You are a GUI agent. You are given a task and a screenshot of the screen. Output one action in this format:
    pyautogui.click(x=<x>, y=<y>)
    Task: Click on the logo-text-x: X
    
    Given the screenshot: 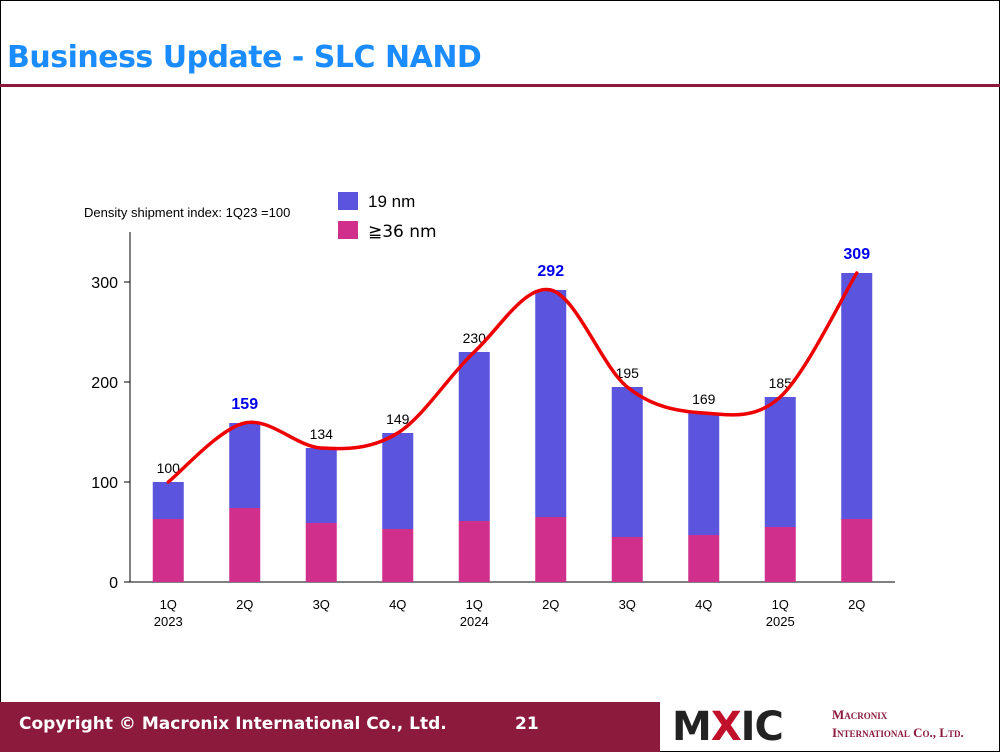 What is the action you would take?
    pyautogui.click(x=726, y=727)
    